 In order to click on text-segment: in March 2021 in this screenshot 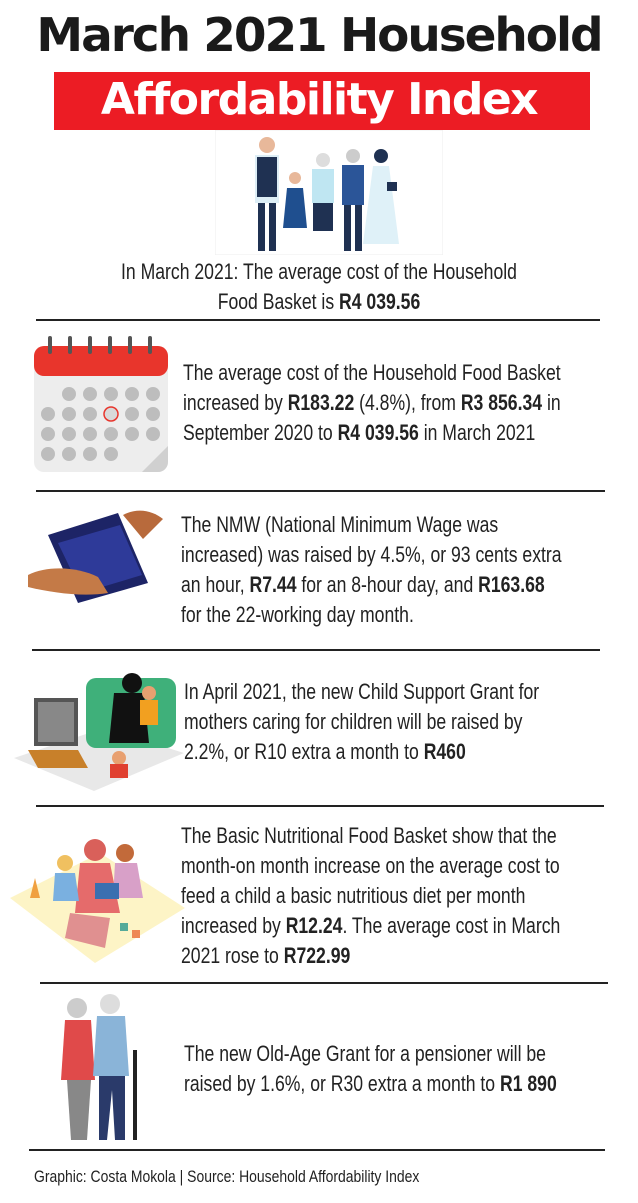, I will do `click(477, 432)`.